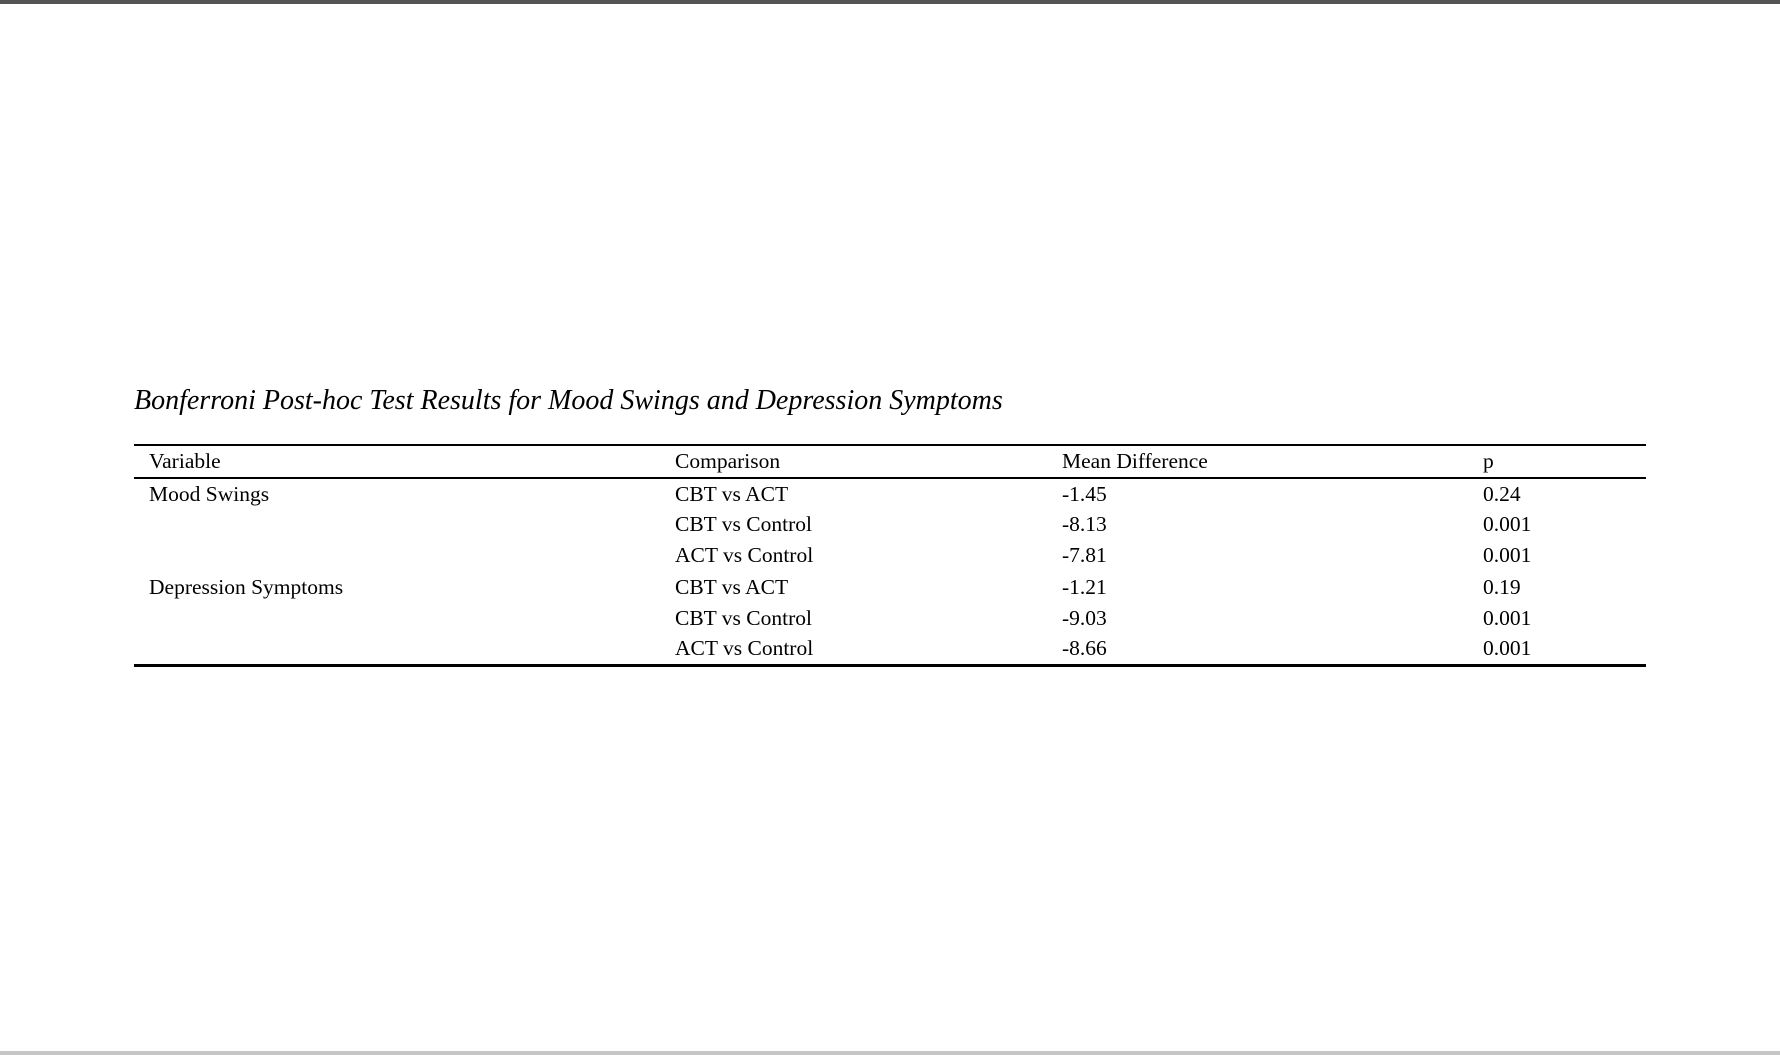  Describe the element at coordinates (1502, 586) in the screenshot. I see `cell-p: 0.19` at that location.